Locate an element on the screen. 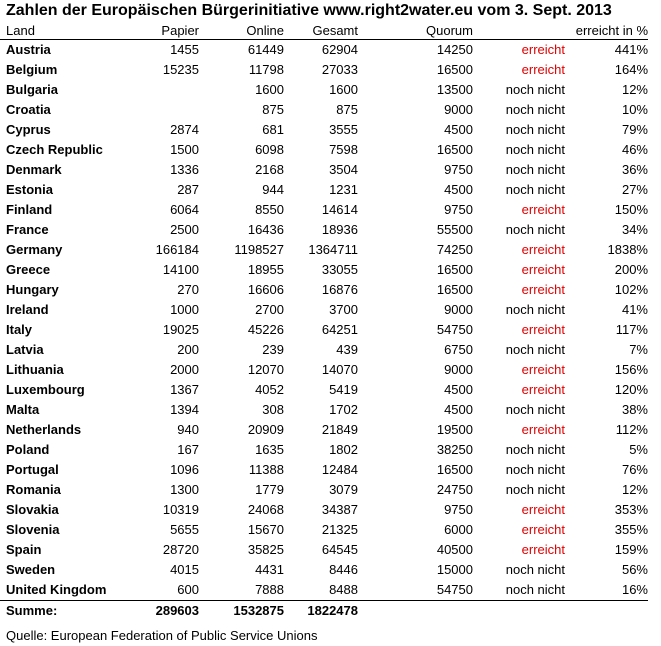 Image resolution: width=661 pixels, height=646 pixels. cell-land: Czech Republic is located at coordinates (54, 149).